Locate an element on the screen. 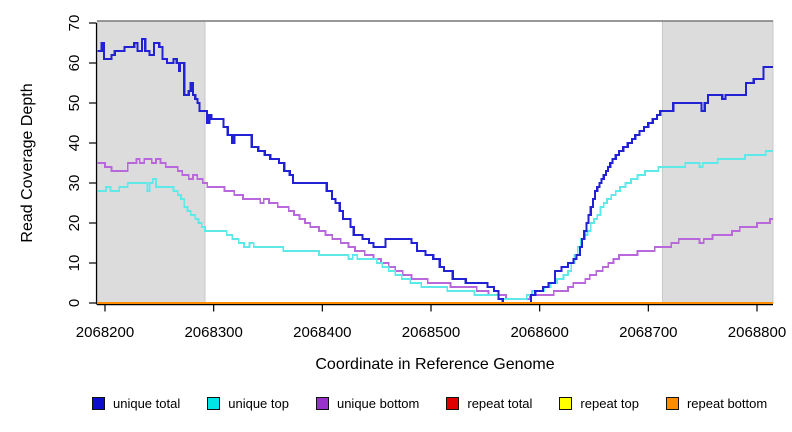 The height and width of the screenshot is (432, 792). y-tick-label: 60 is located at coordinates (74, 63).